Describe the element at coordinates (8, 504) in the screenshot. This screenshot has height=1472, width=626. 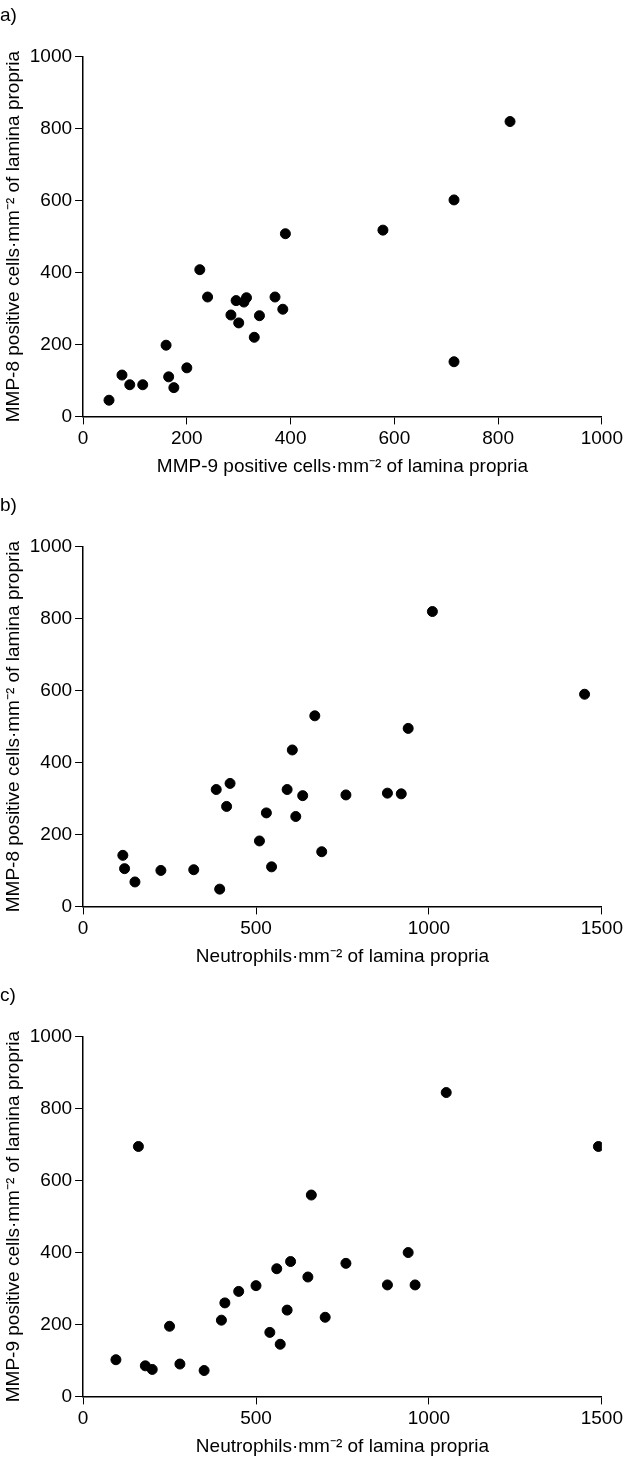
I see `chart-title: b)` at that location.